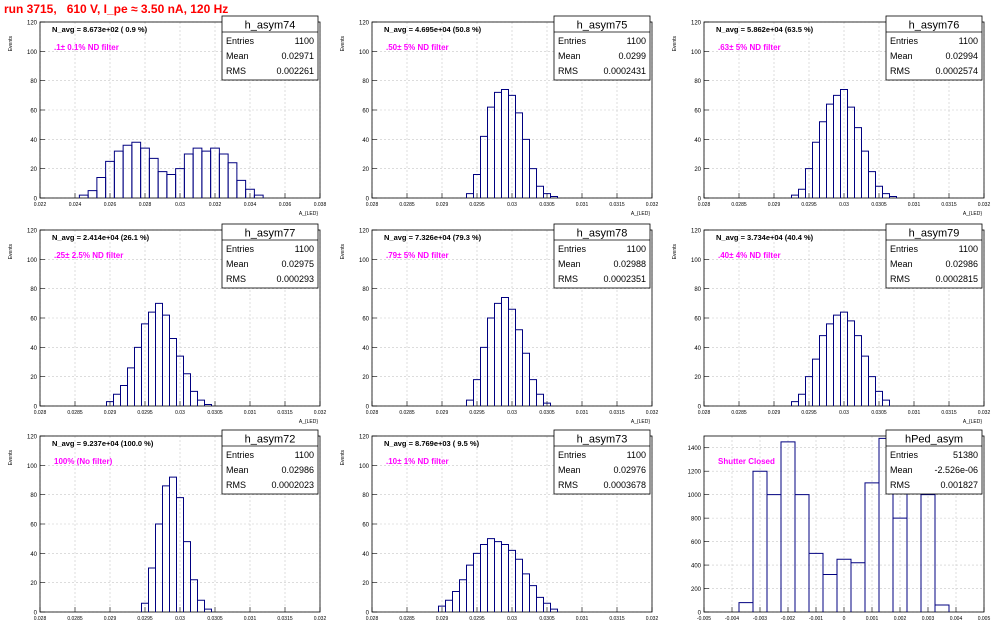  Describe the element at coordinates (961, 56) in the screenshot. I see `stats-mean-value: 0.02994` at that location.